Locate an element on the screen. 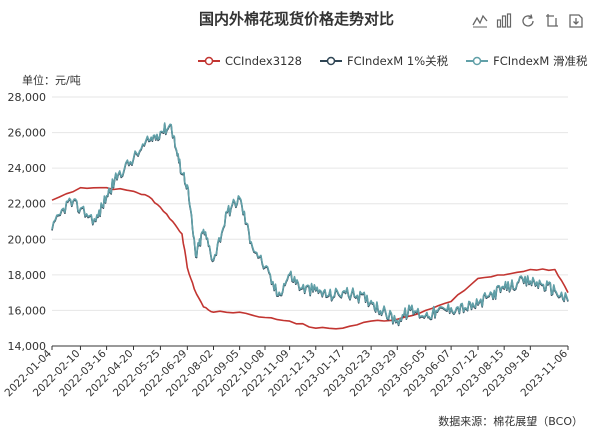 This screenshot has height=437, width=593. y-tick-label: 16,000 is located at coordinates (27, 310).